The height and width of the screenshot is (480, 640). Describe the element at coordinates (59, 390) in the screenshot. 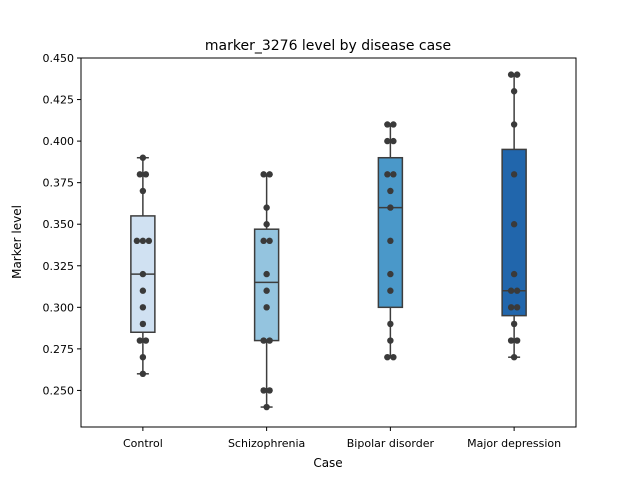

I see `y-tick-label: 0.250` at that location.